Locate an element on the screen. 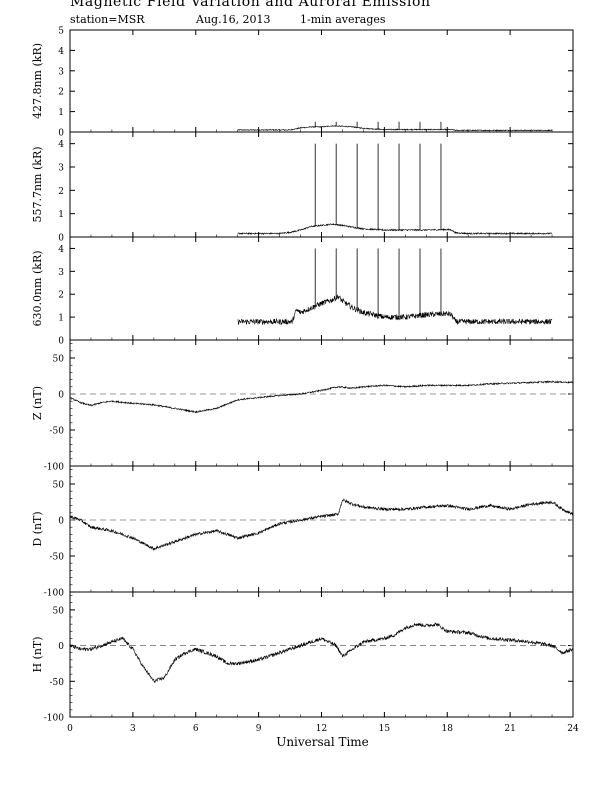 The height and width of the screenshot is (792, 612). x-tick-label: 12 is located at coordinates (321, 729).